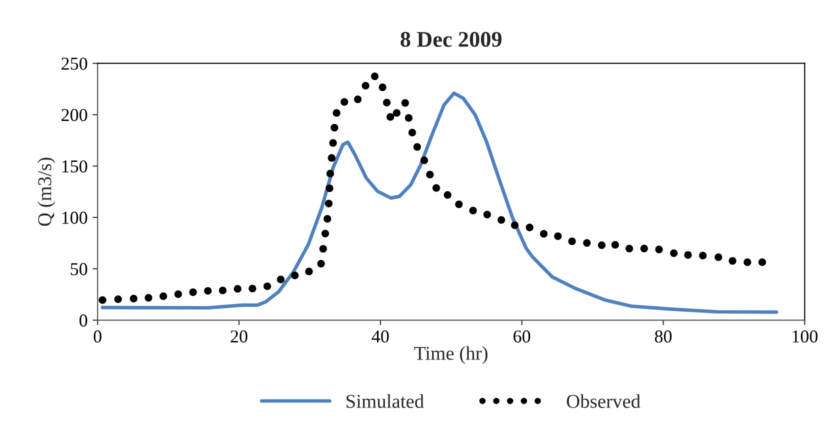 The height and width of the screenshot is (428, 827). I want to click on y-tick-label: 150, so click(75, 166).